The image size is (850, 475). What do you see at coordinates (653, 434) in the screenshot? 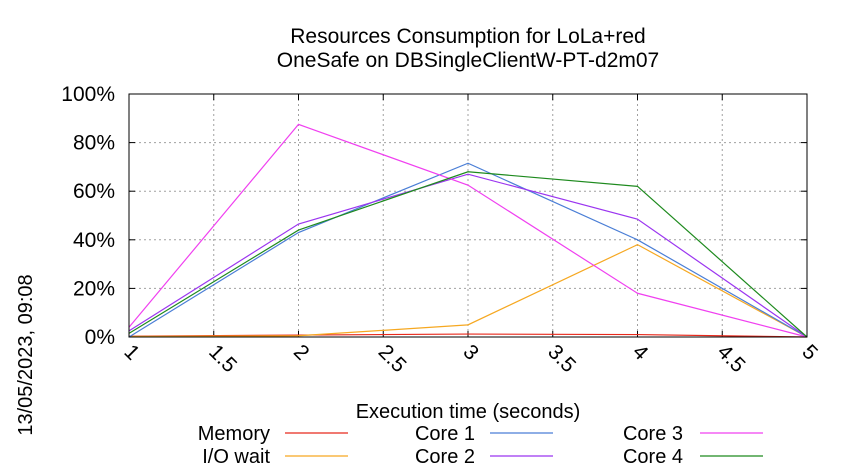
I see `legend-label: Core 3` at bounding box center [653, 434].